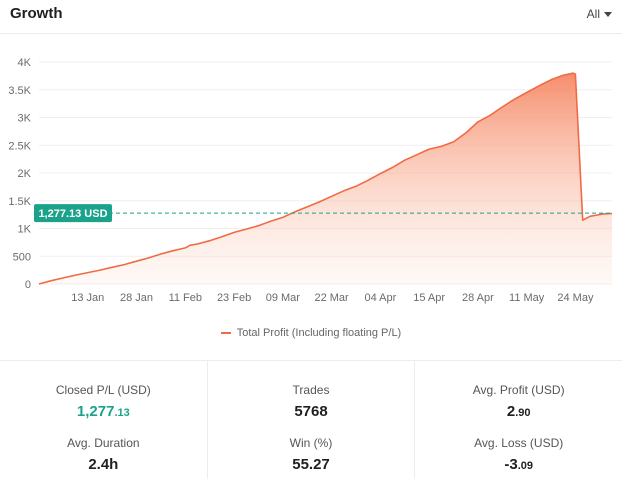  Describe the element at coordinates (185, 298) in the screenshot. I see `x-tick-label: 11 Feb` at that location.